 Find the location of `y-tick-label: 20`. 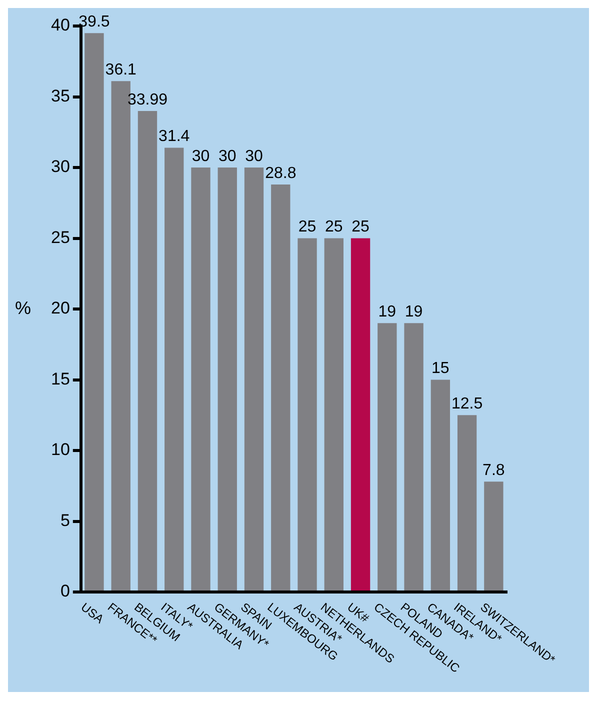

y-tick-label: 20 is located at coordinates (60, 308).